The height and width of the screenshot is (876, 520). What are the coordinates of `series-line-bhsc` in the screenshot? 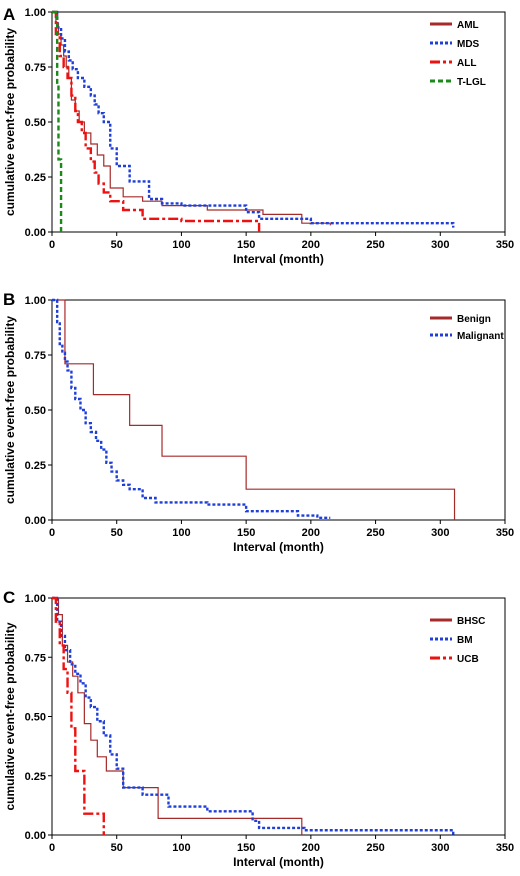 It's located at (177, 716).